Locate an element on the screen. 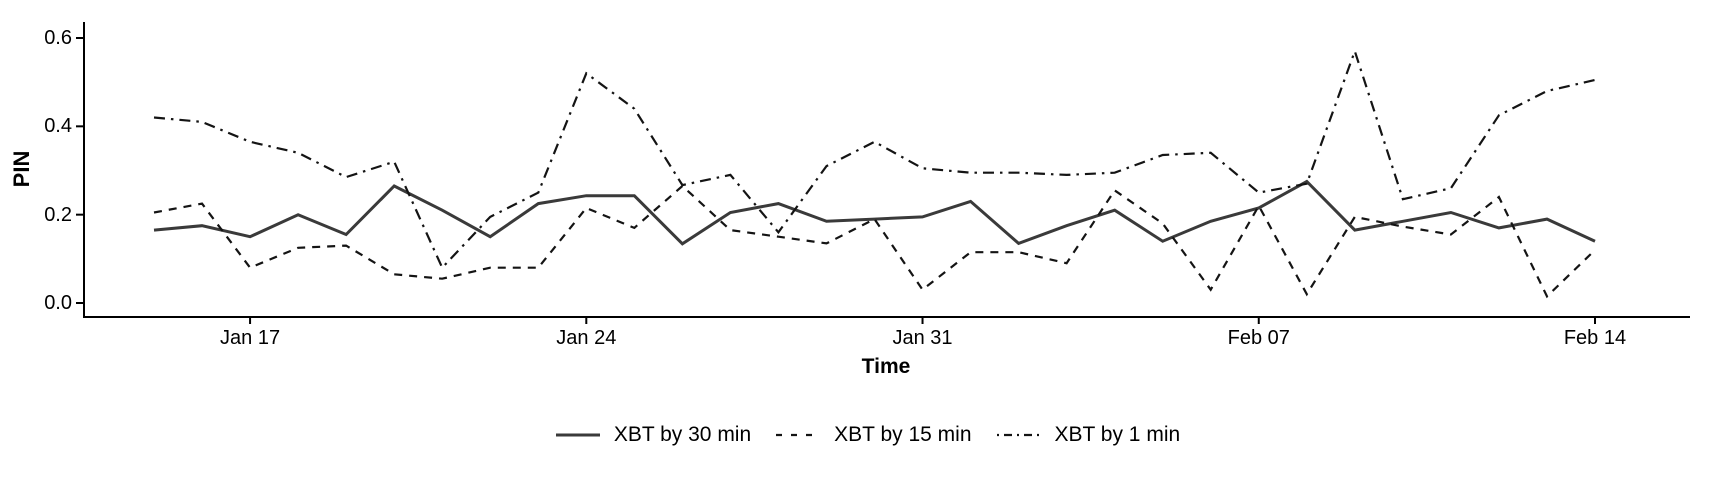  legend-swatch-solid-line is located at coordinates (577, 435).